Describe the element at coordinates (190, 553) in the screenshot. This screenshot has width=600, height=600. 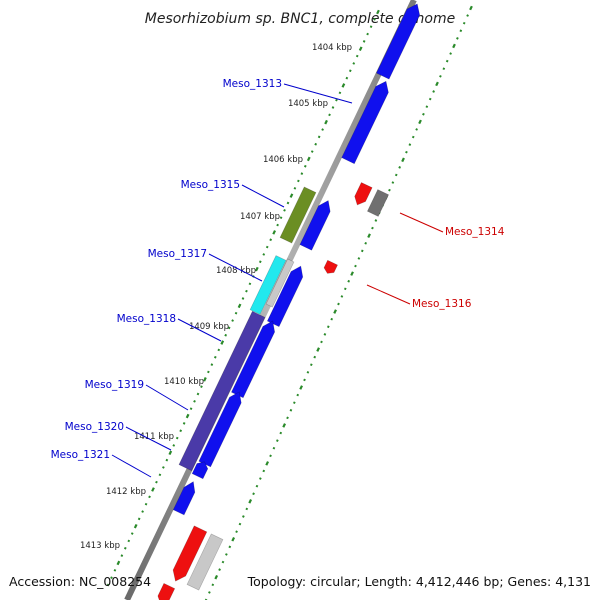
I see `gene-reverse-bottom` at that location.